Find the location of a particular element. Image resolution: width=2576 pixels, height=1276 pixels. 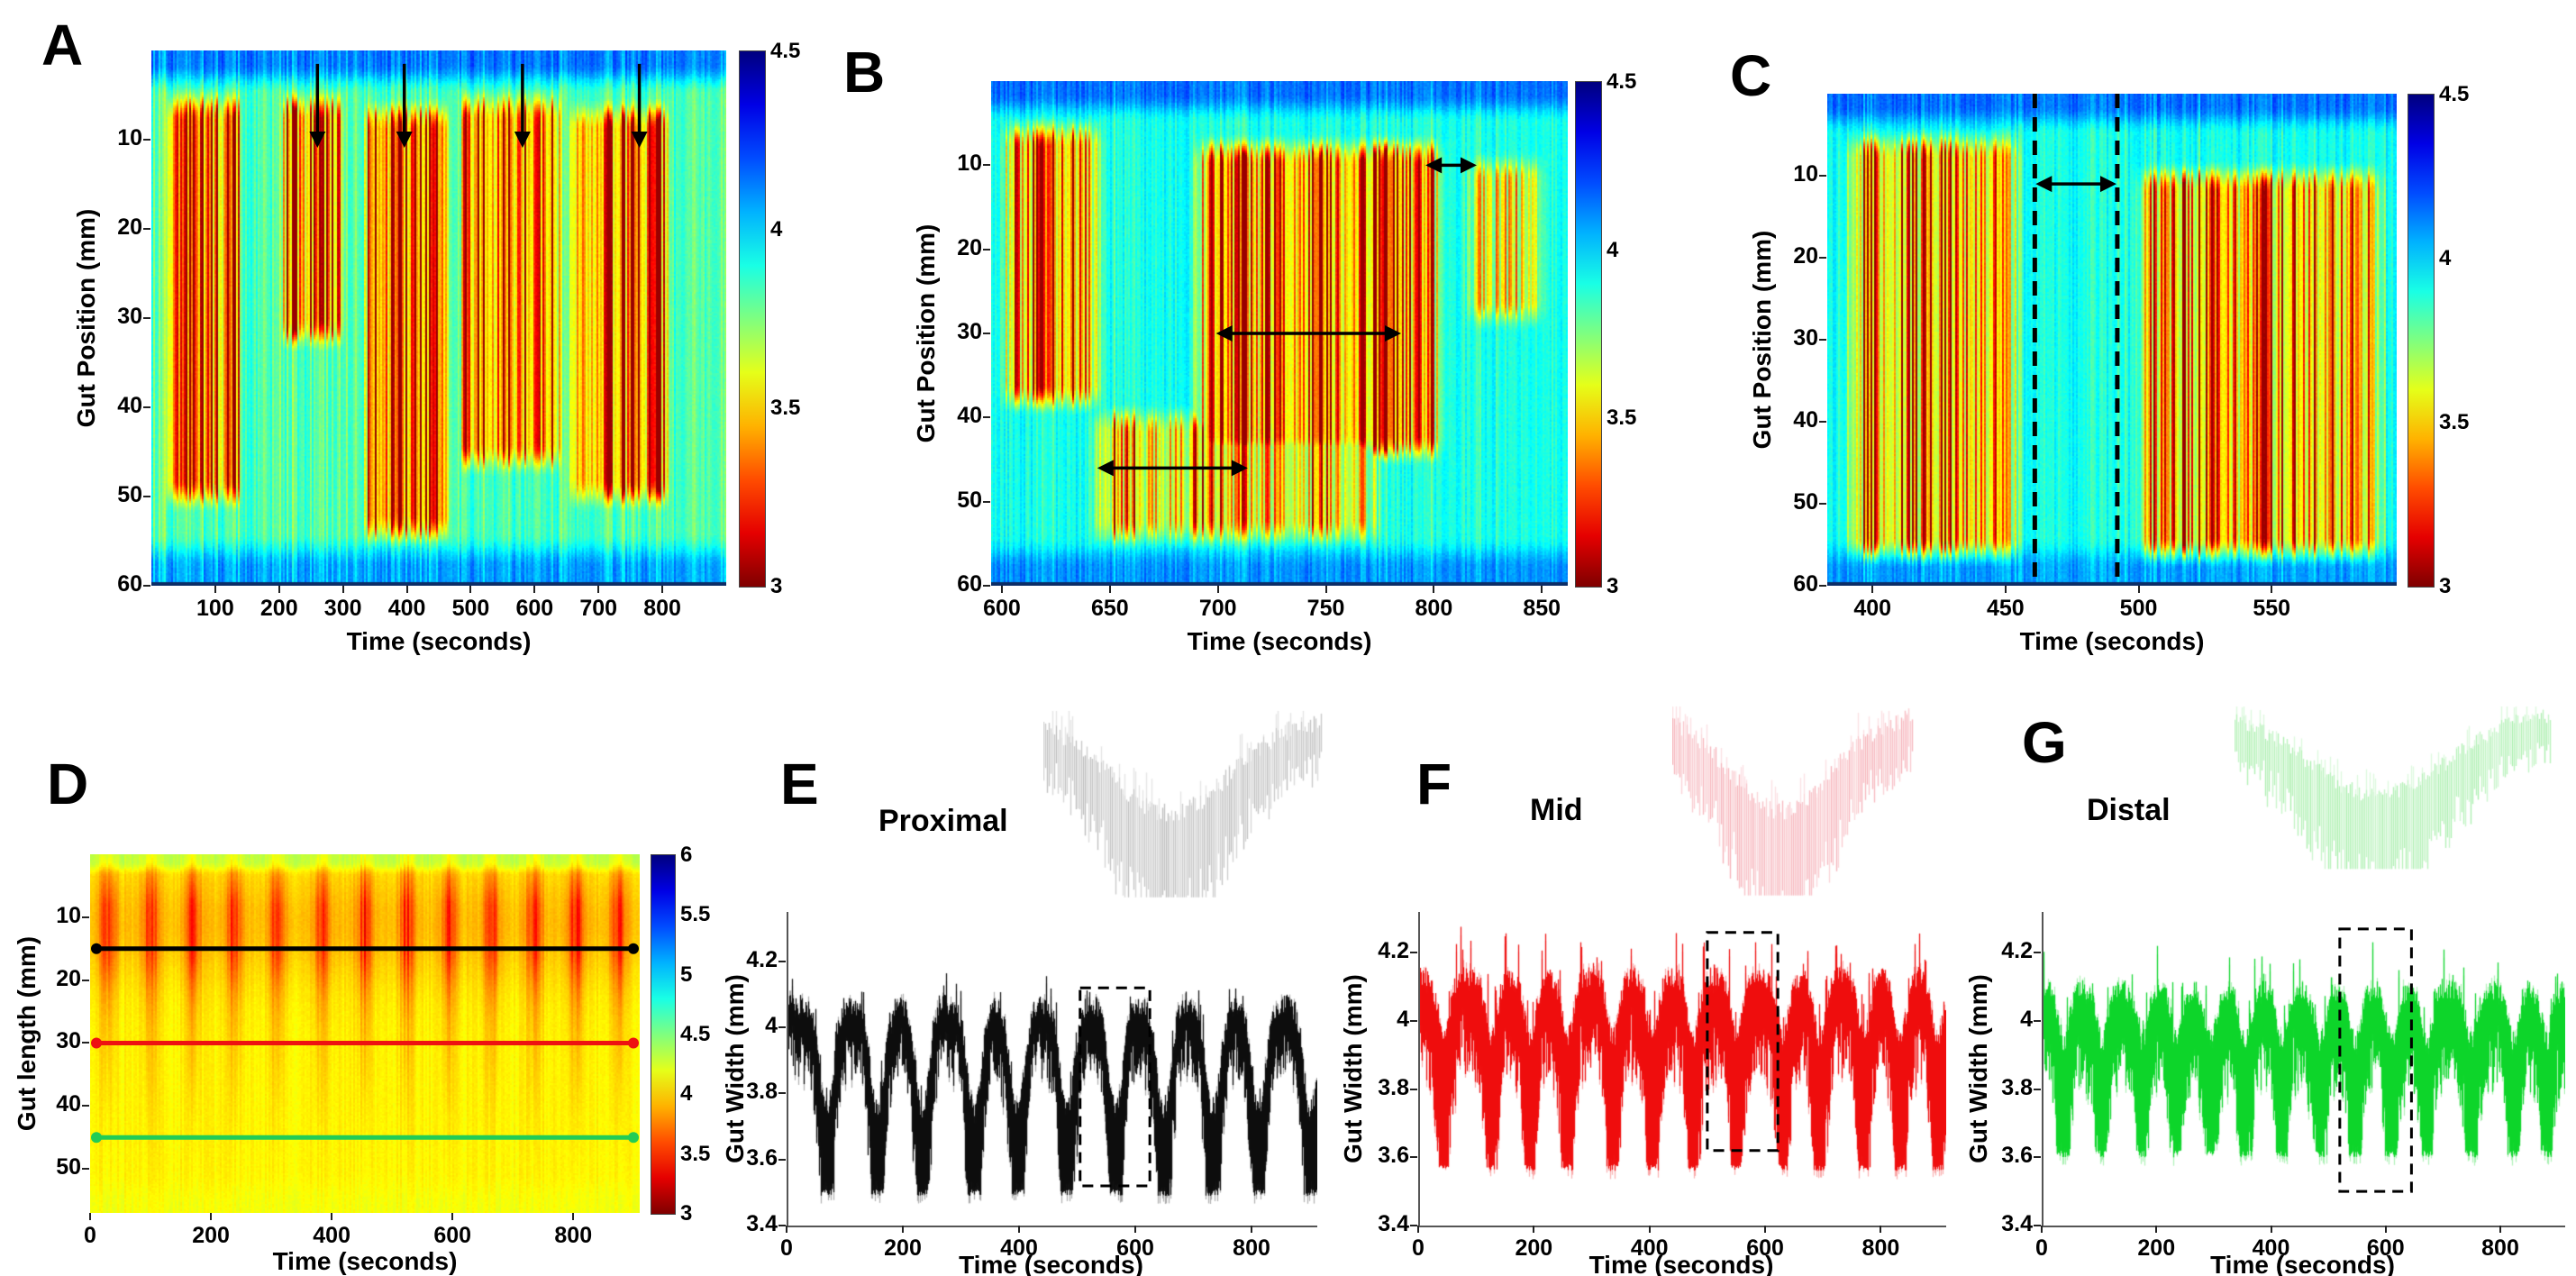

y-axis-label-e: Gut Width (mm) is located at coordinates (735, 1068).